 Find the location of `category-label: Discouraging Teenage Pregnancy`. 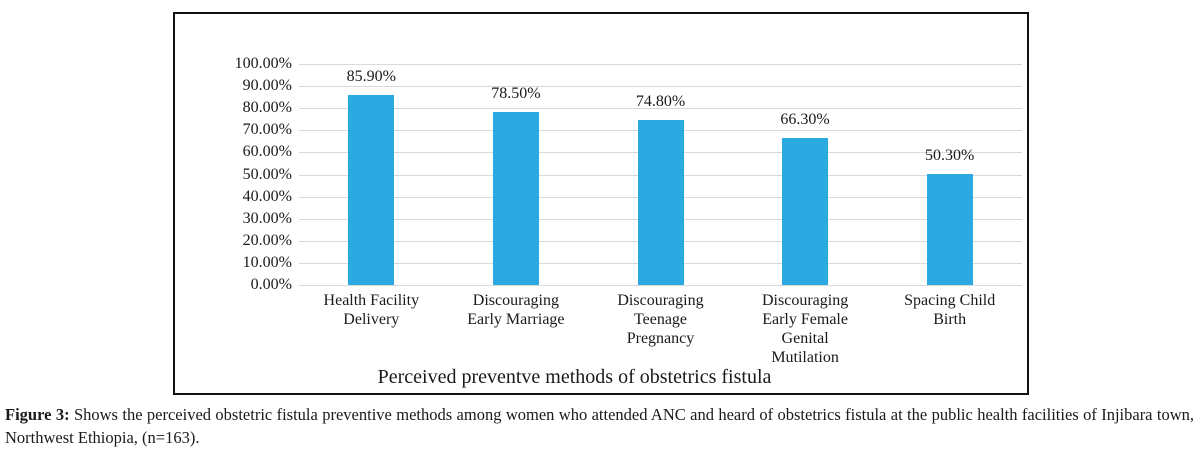

category-label: Discouraging Teenage Pregnancy is located at coordinates (660, 319).